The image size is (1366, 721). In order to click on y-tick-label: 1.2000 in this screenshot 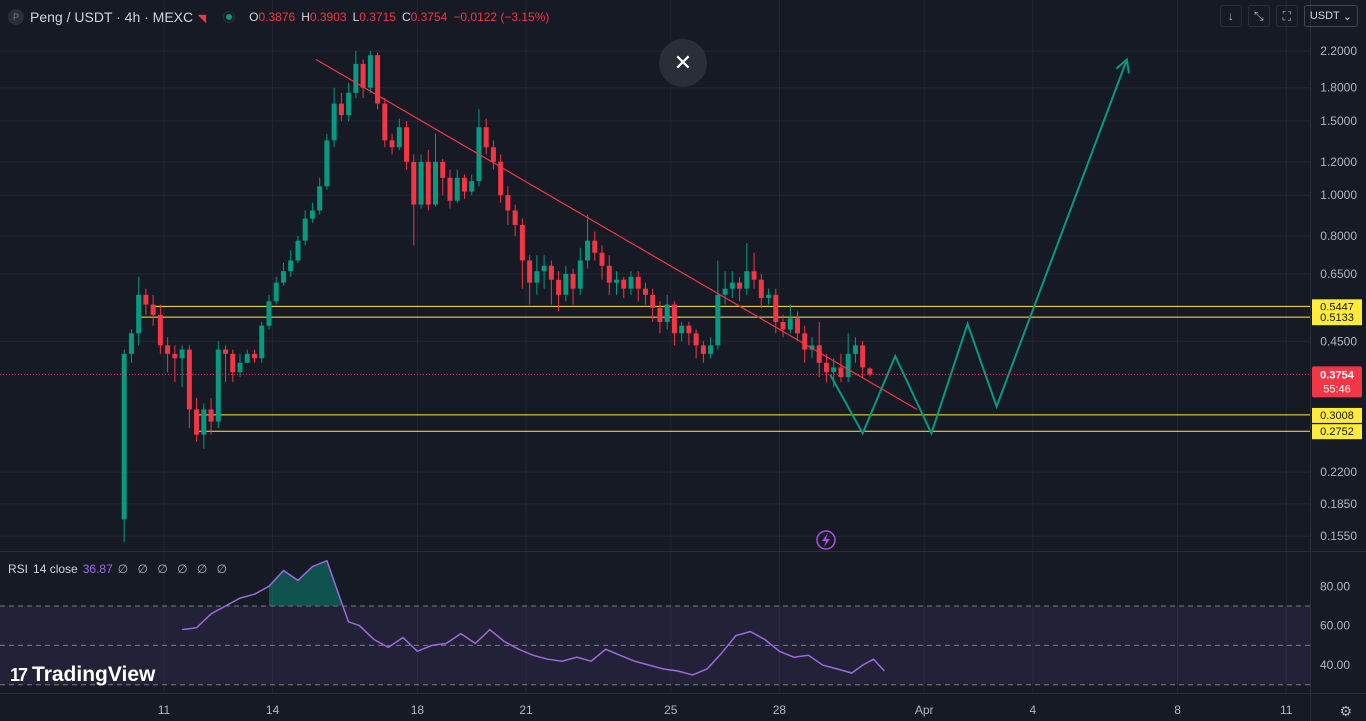, I will do `click(1338, 162)`.